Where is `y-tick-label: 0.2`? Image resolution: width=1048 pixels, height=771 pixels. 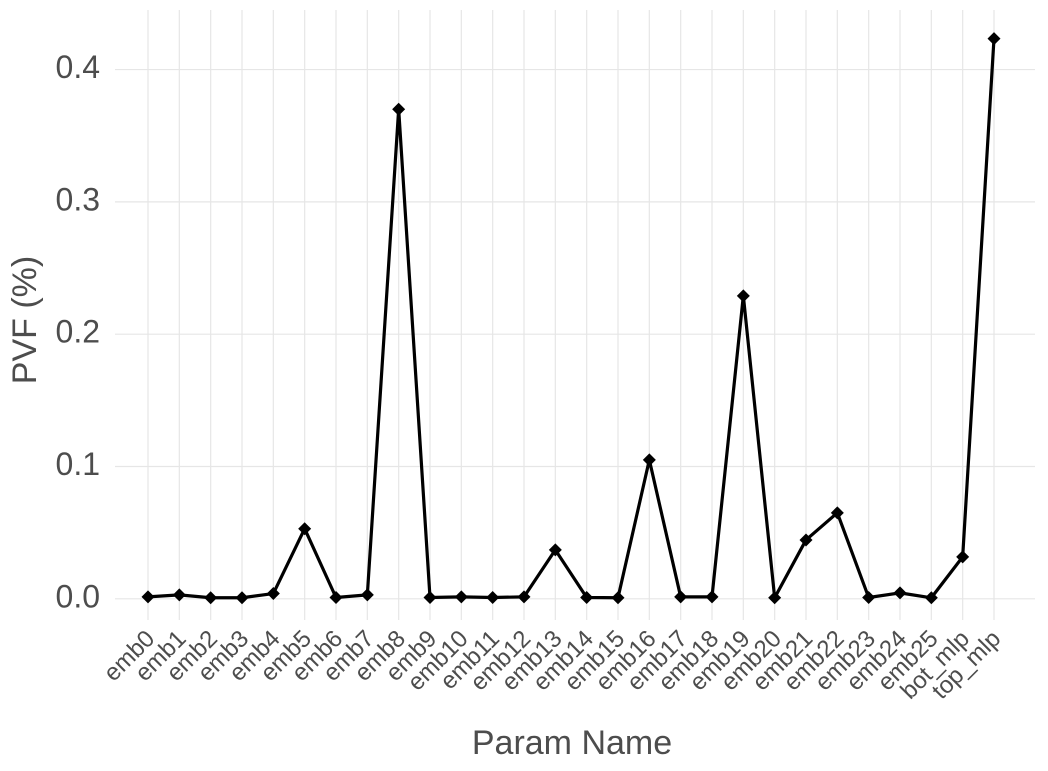
y-tick-label: 0.2 is located at coordinates (78, 332).